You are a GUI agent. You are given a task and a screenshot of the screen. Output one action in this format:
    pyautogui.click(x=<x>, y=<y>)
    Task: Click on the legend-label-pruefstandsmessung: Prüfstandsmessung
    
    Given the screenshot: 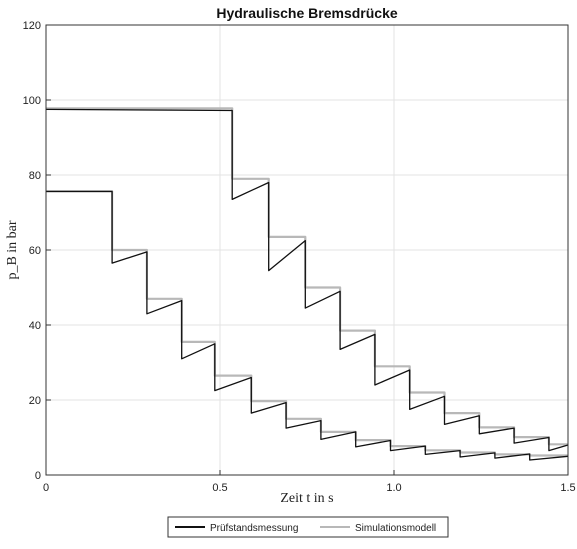 What is the action you would take?
    pyautogui.click(x=254, y=528)
    